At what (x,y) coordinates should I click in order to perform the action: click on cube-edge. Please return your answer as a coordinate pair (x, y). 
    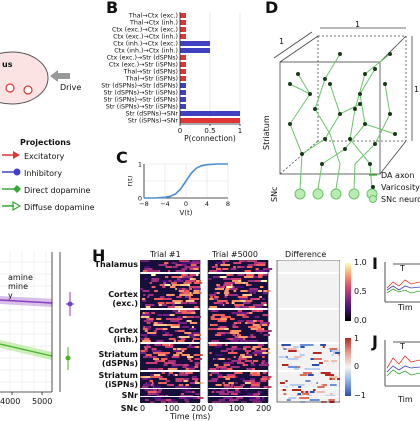
    Looking at the image, I should click on (393, 157).